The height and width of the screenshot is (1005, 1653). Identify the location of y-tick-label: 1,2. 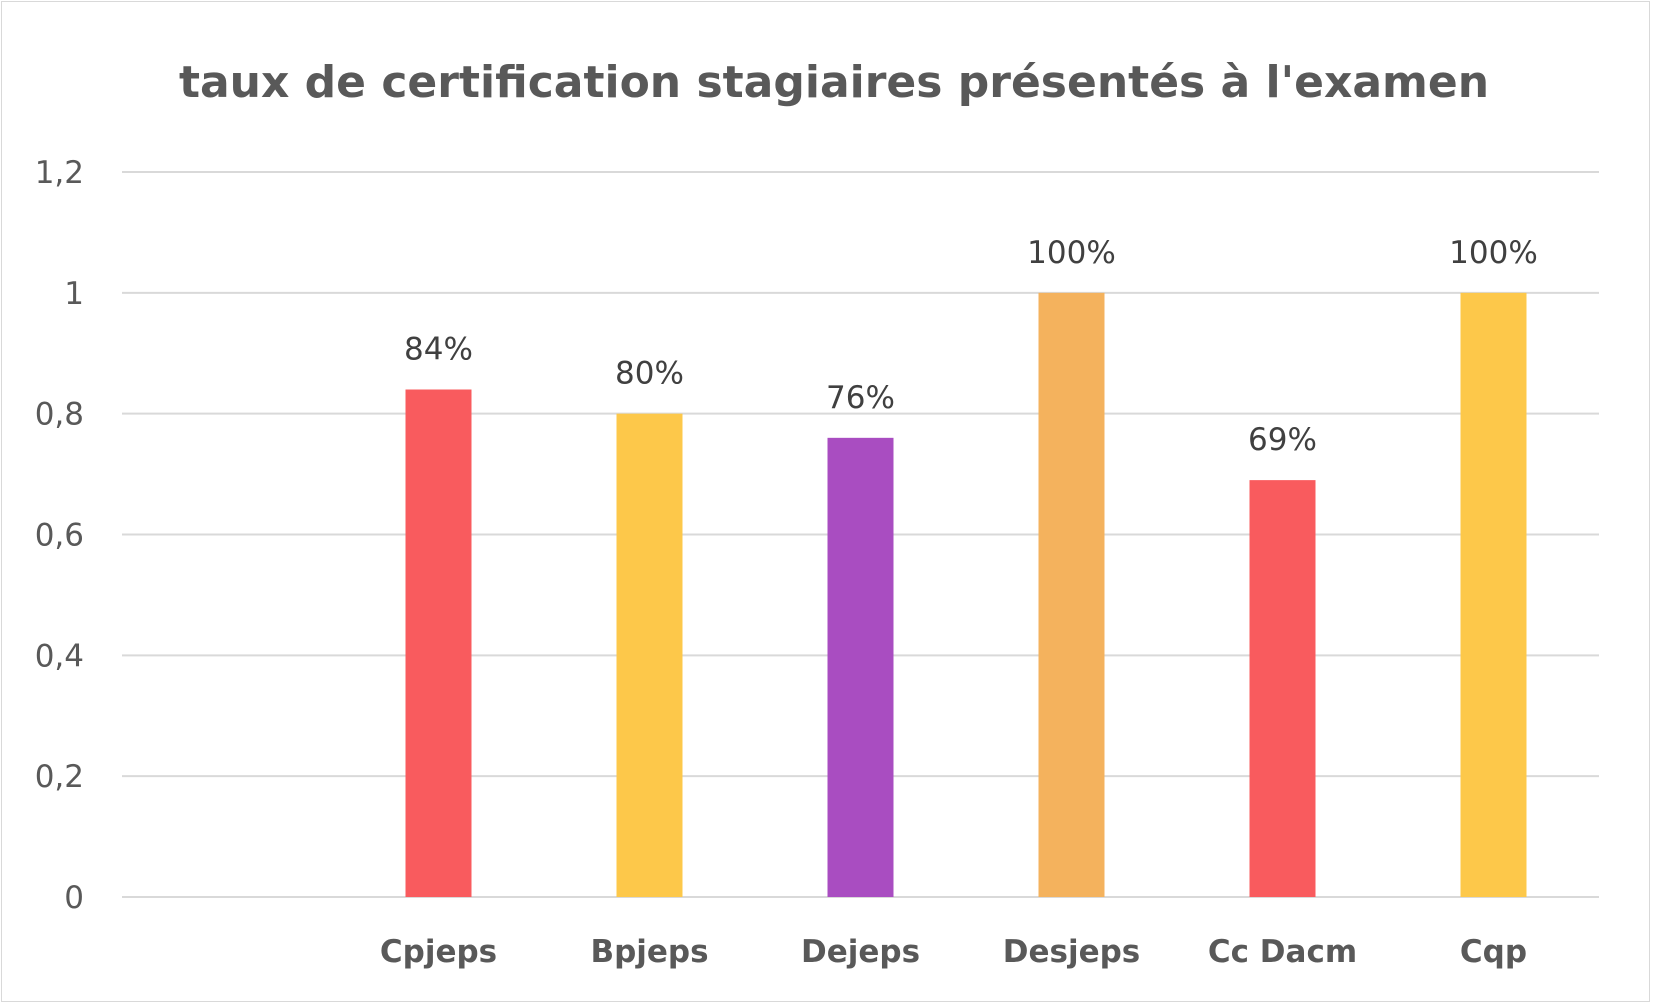
(59, 173).